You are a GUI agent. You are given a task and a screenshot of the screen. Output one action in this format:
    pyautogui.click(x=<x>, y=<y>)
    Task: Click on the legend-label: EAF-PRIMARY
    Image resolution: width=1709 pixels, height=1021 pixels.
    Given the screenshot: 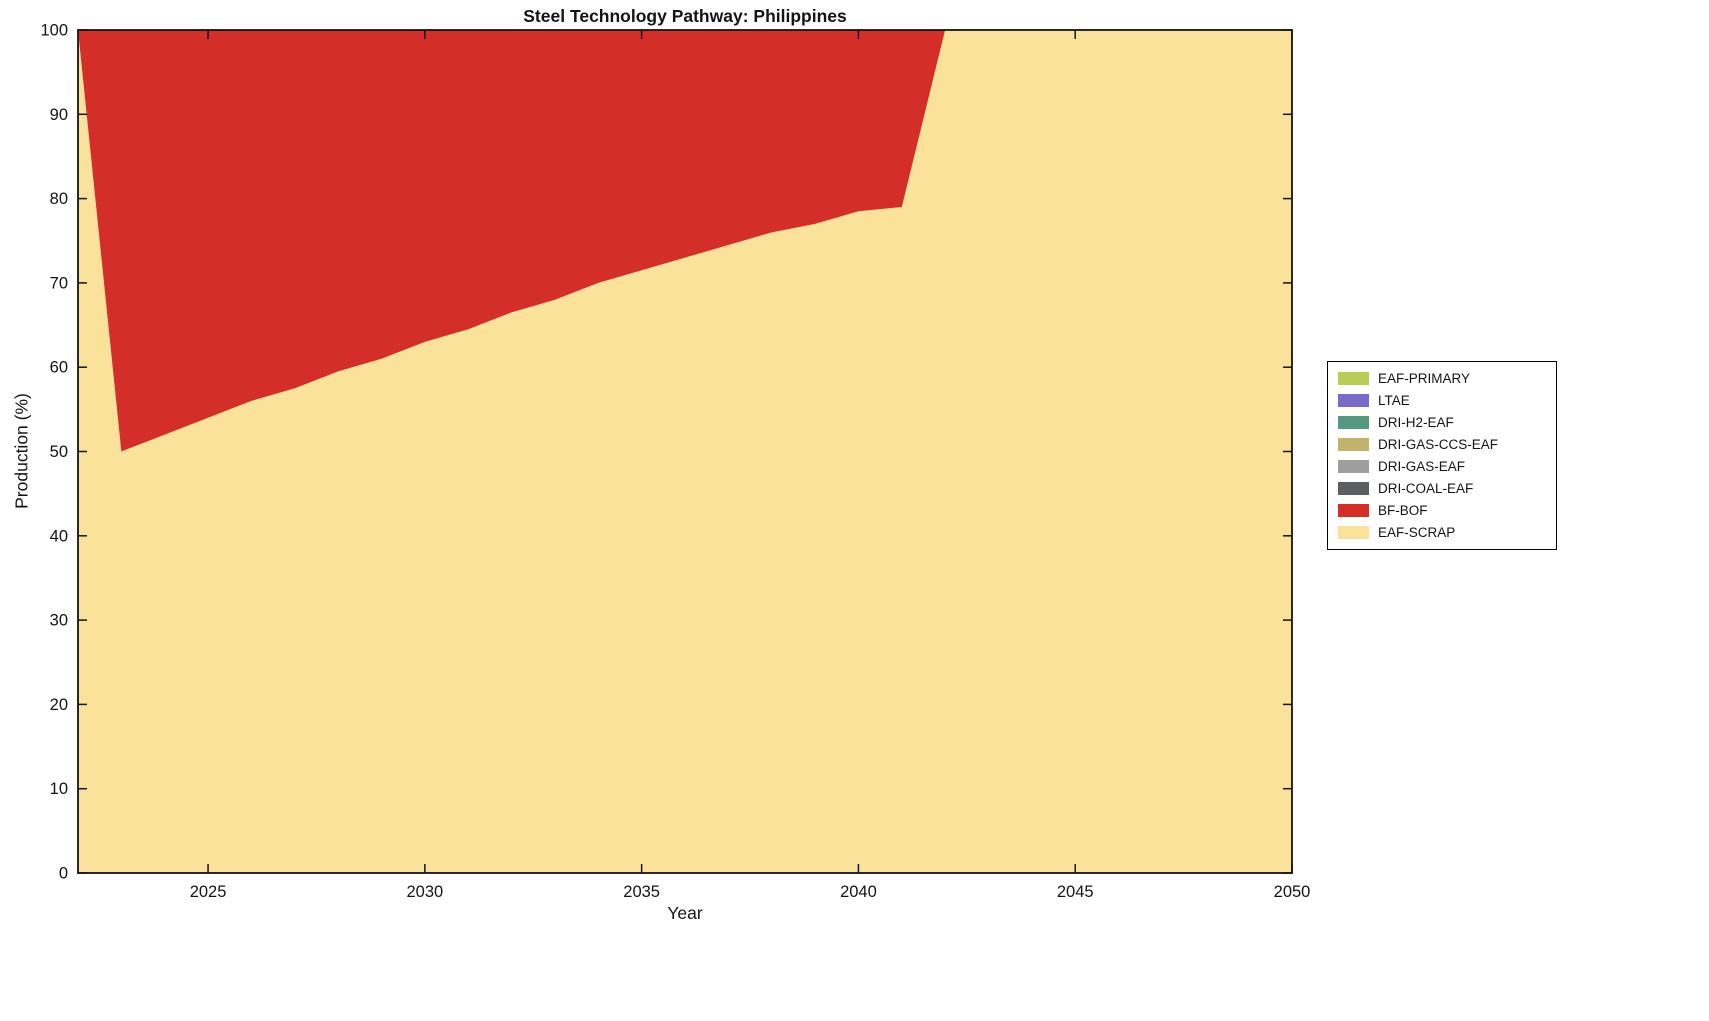 What is the action you would take?
    pyautogui.click(x=1424, y=378)
    